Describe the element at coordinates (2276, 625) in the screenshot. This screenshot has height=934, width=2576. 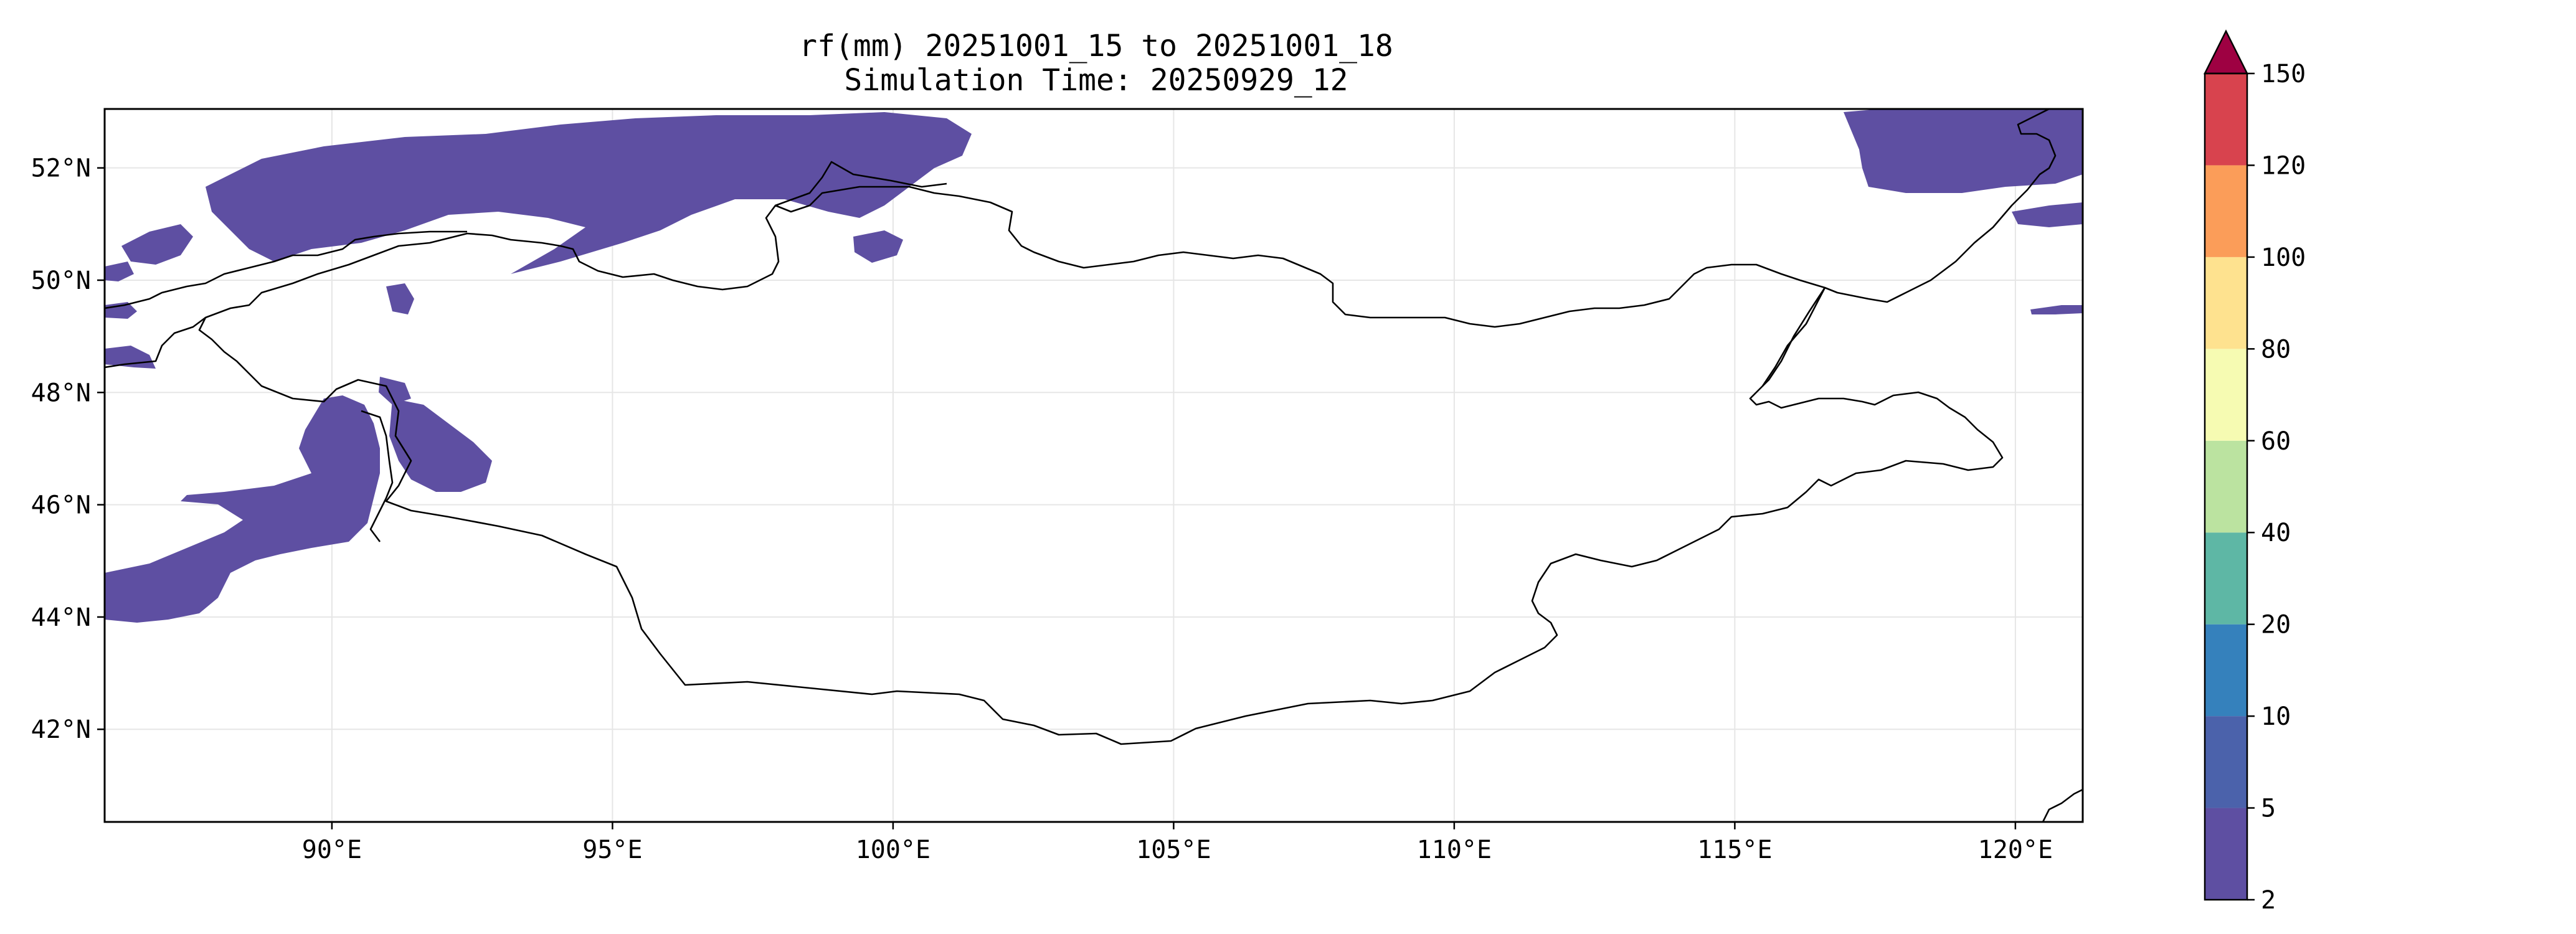
I see `colorbar-tick-label: 20` at that location.